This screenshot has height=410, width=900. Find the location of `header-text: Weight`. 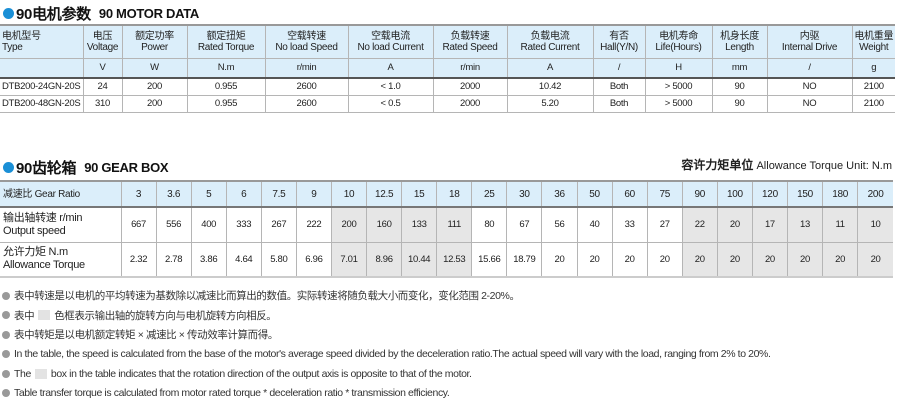

header-text: Weight is located at coordinates (874, 47).